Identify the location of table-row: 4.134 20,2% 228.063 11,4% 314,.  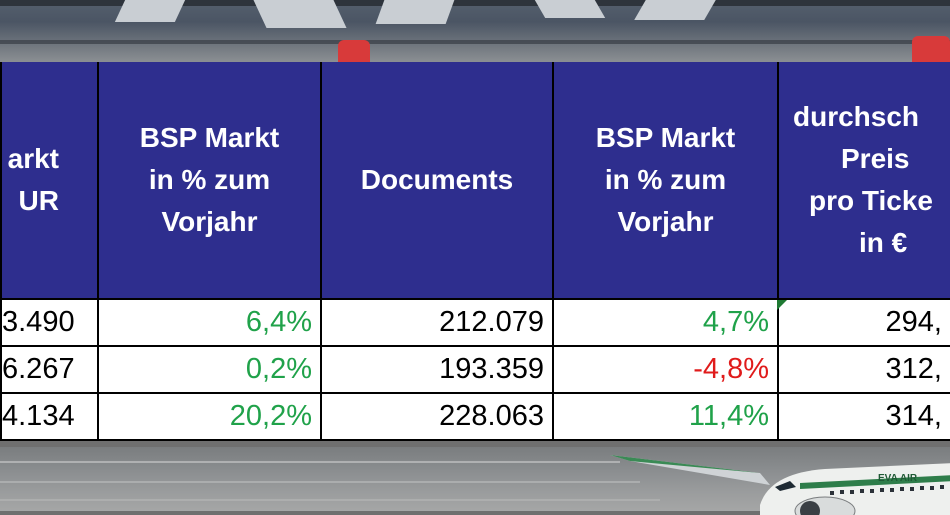
(475, 416).